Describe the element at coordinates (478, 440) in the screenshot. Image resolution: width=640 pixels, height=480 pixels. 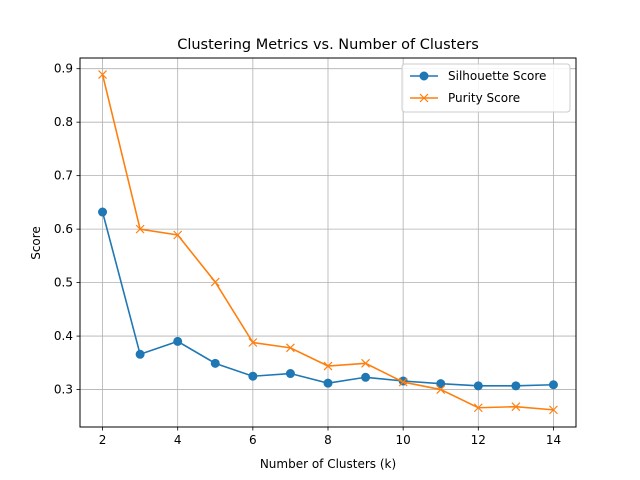
I see `x-tick-label: 12` at that location.